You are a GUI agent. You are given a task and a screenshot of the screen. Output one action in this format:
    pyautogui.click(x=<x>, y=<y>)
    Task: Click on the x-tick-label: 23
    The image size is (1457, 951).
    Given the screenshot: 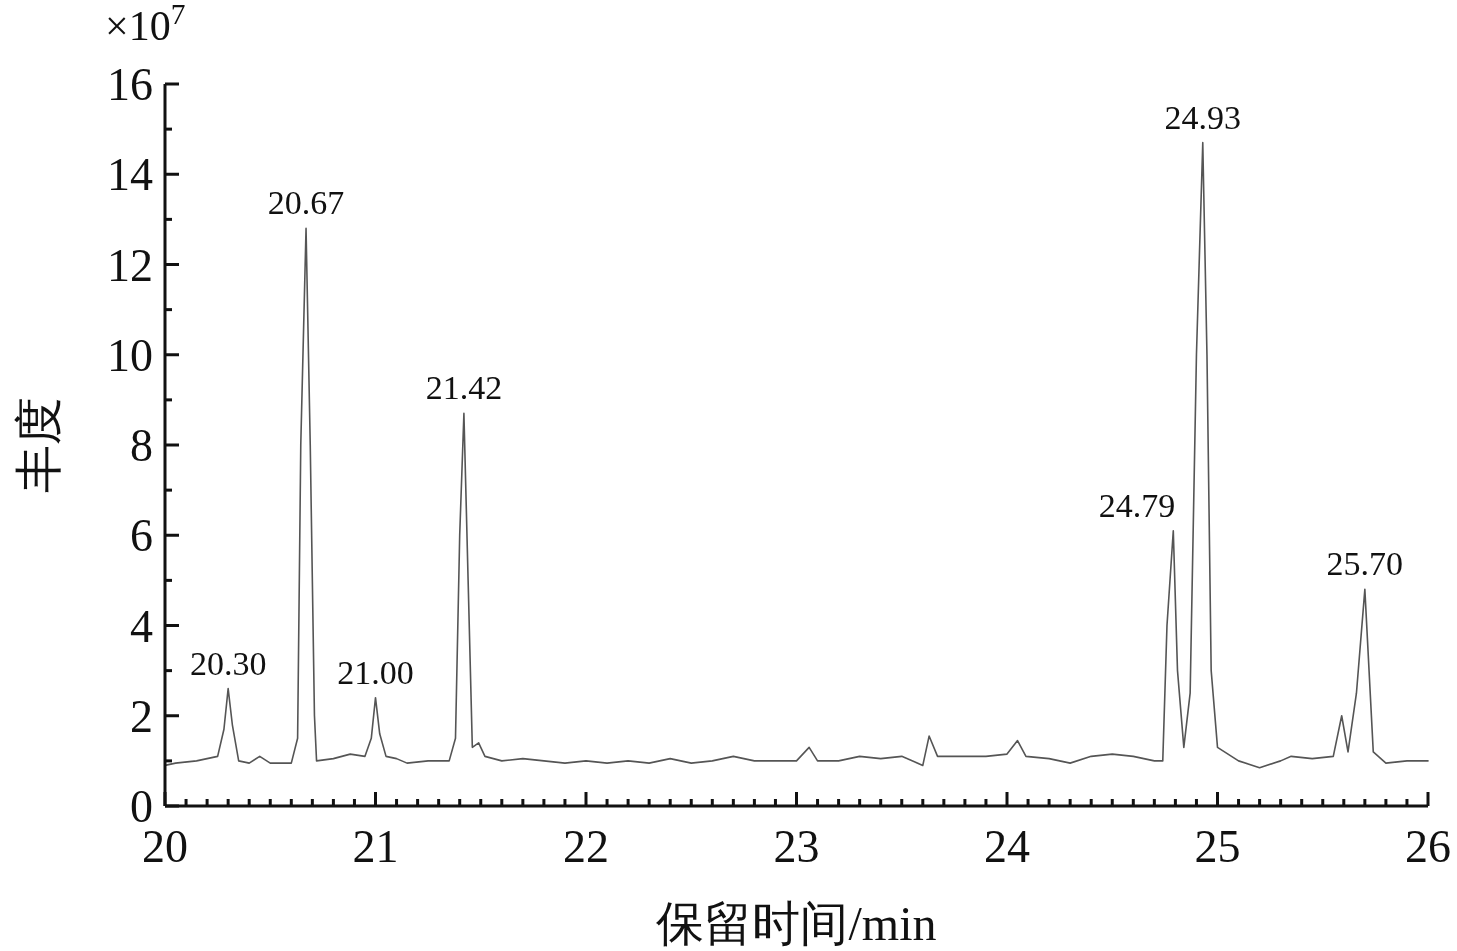 What is the action you would take?
    pyautogui.click(x=796, y=846)
    